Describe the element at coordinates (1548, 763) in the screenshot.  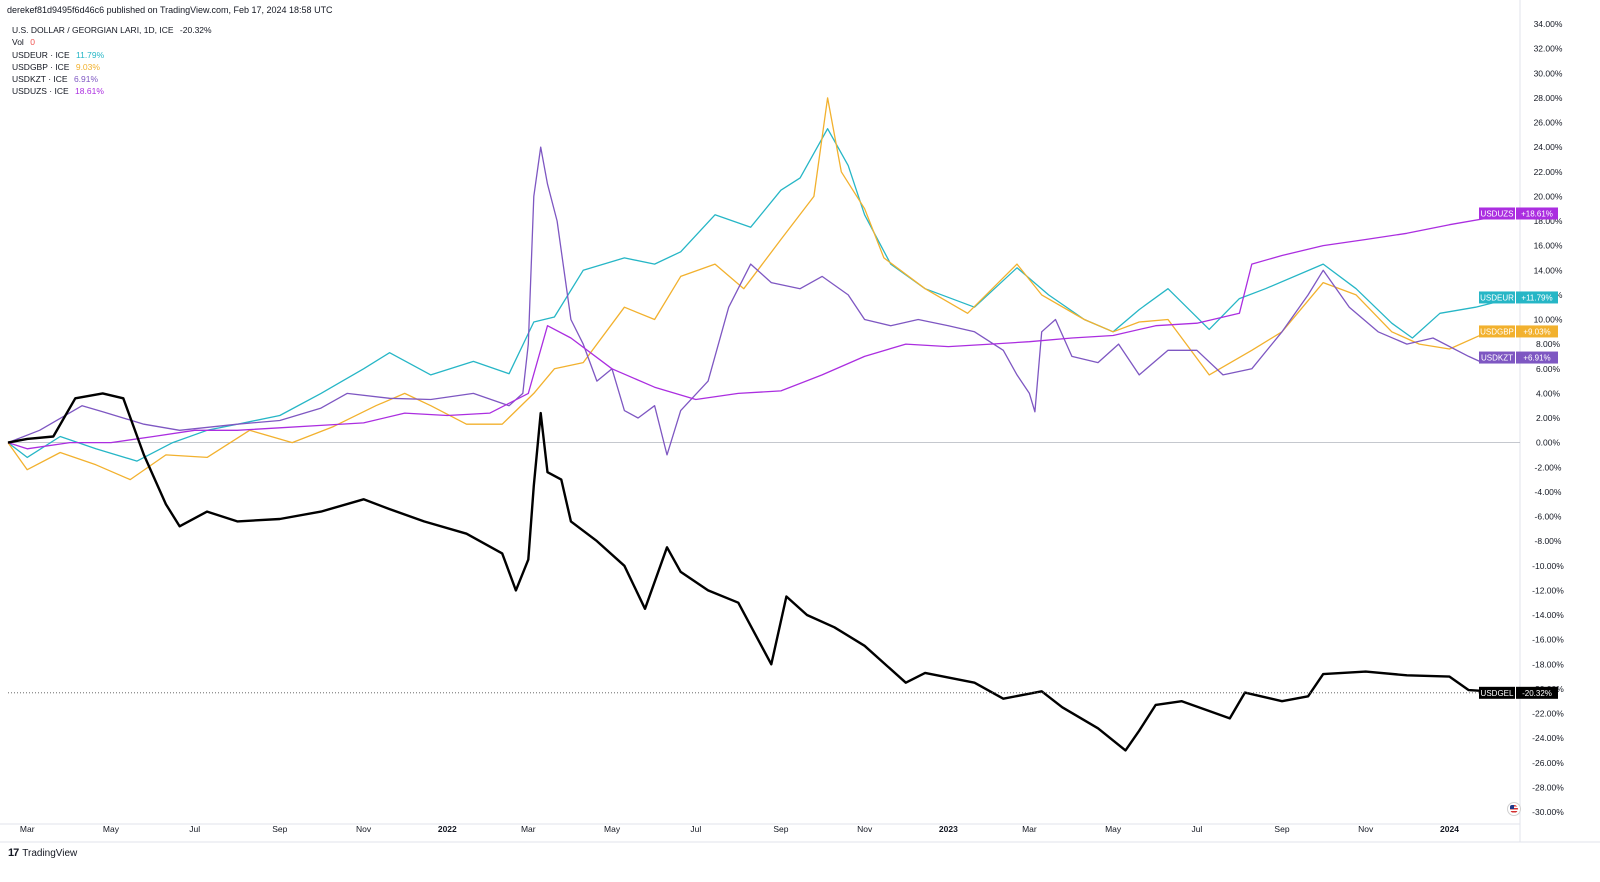
I see `y-tick-label: -26.00%` at that location.